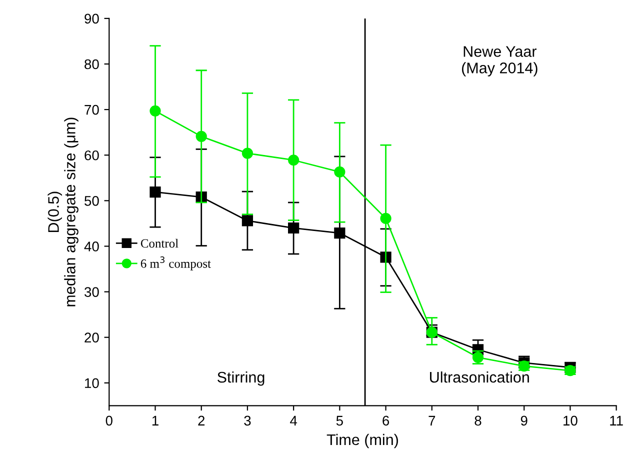  What do you see at coordinates (432, 421) in the screenshot?
I see `x-tick-label: 7` at bounding box center [432, 421].